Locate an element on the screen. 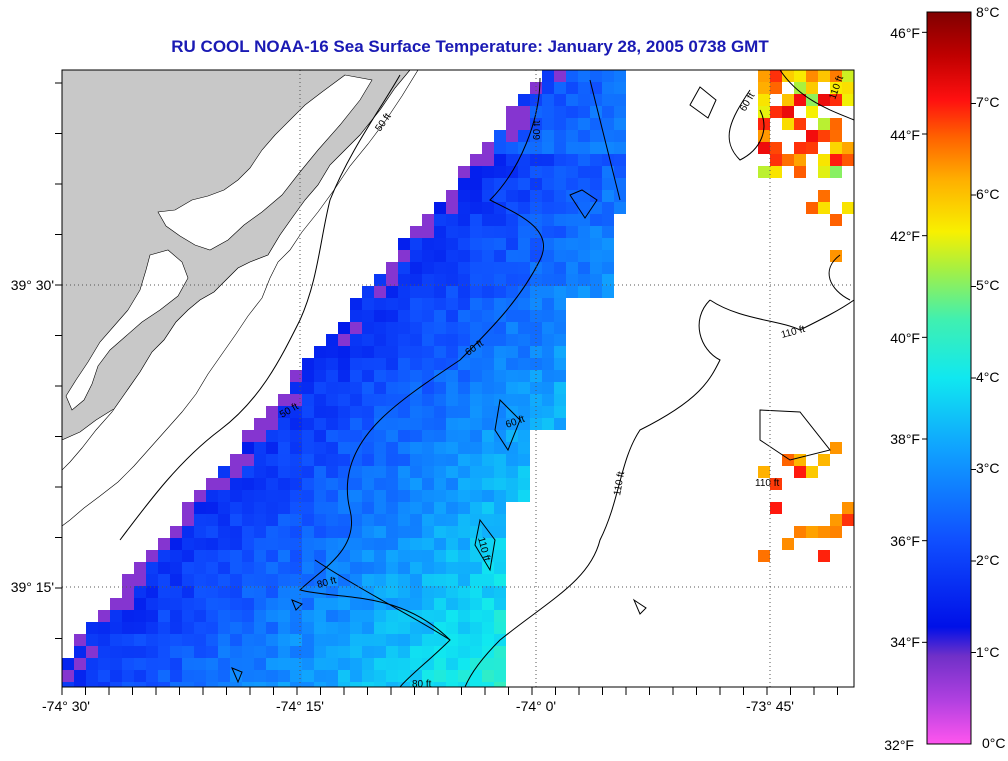 The height and width of the screenshot is (761, 1008). contour-loop is located at coordinates (583, 204).